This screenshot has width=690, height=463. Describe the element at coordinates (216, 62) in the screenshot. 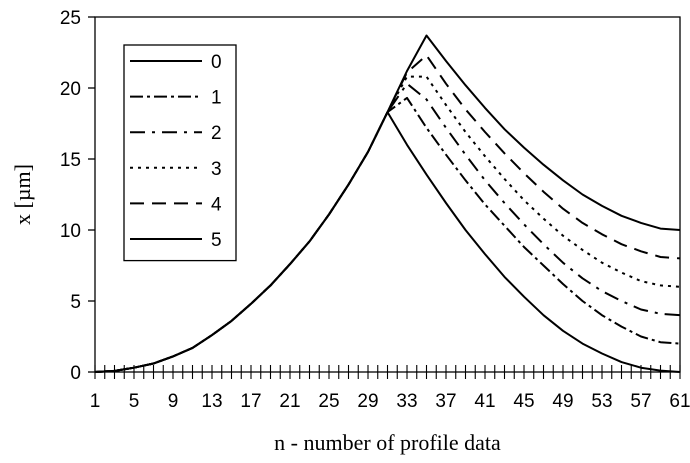

I see `legend-label-0: 0` at that location.